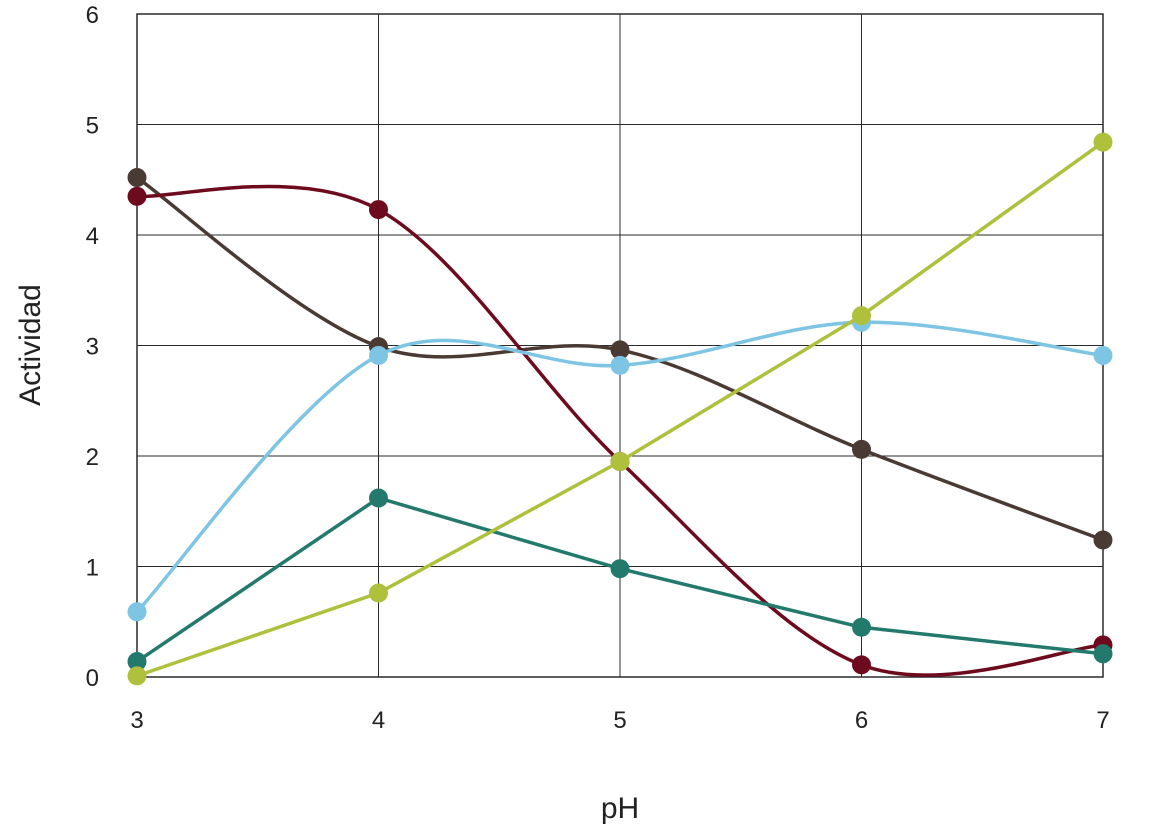 The height and width of the screenshot is (833, 1171). What do you see at coordinates (92, 236) in the screenshot?
I see `y-tick-label: 4` at bounding box center [92, 236].